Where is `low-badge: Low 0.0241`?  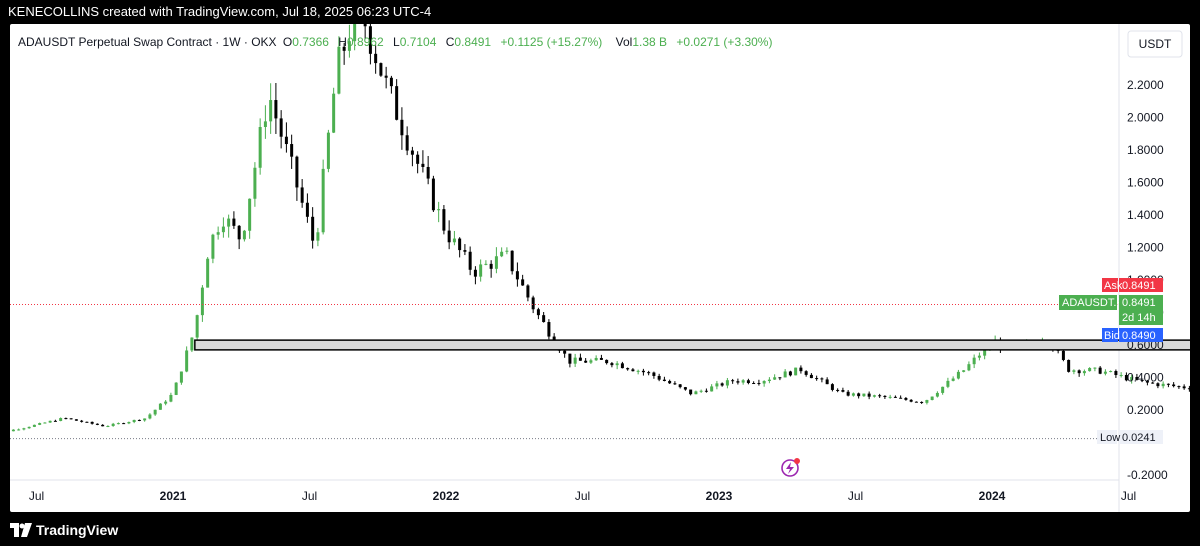
low-badge: Low 0.0241 is located at coordinates (1130, 437).